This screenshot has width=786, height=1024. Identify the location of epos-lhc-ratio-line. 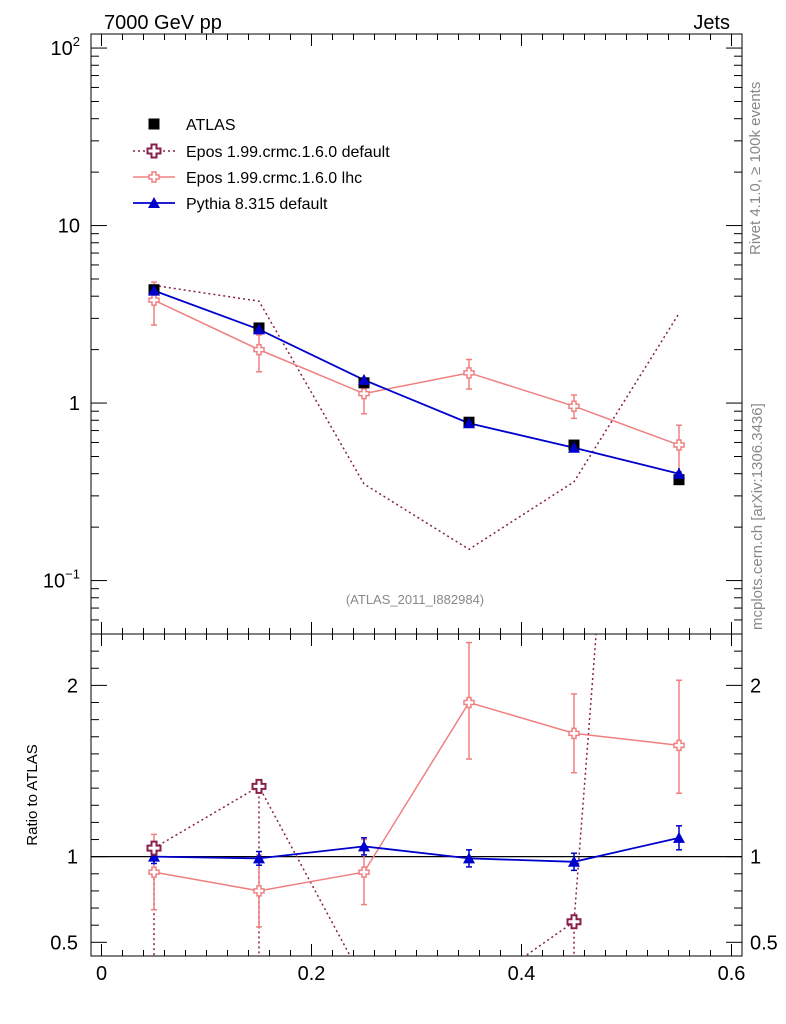
(416, 796).